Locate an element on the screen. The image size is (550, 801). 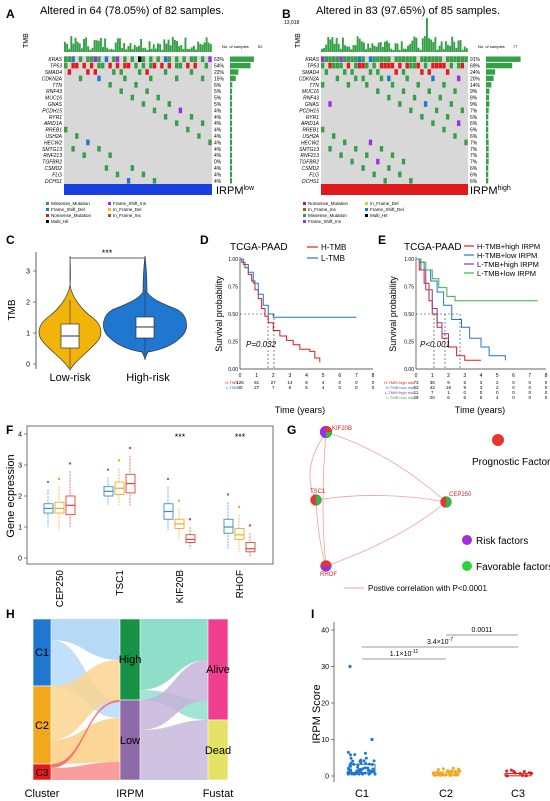
xtick-label: 8 is located at coordinates (546, 376).